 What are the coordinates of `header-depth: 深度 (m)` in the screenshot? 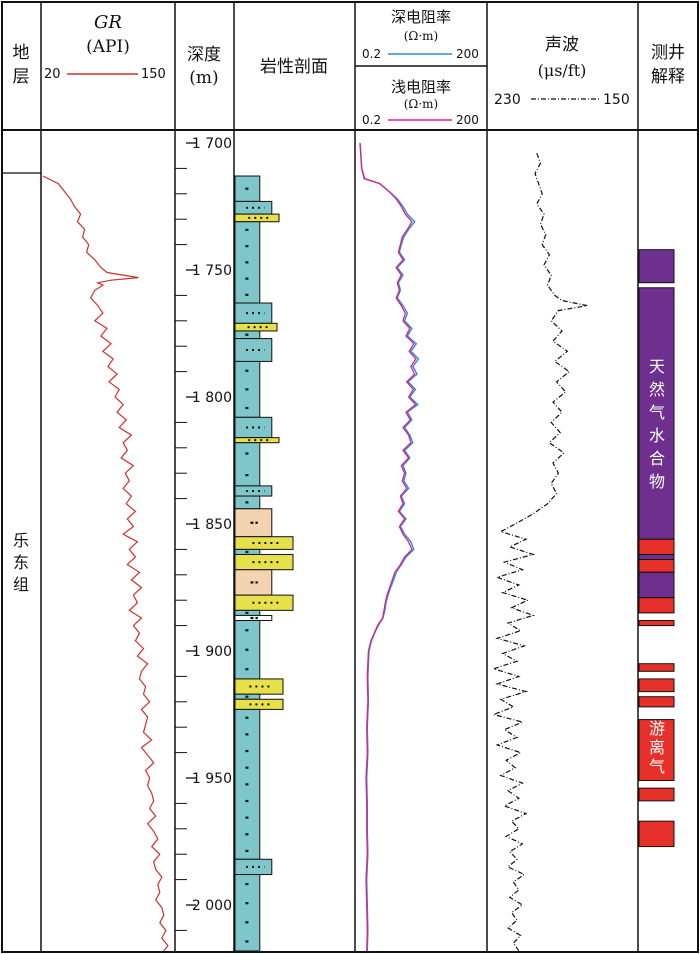 It's located at (204, 66).